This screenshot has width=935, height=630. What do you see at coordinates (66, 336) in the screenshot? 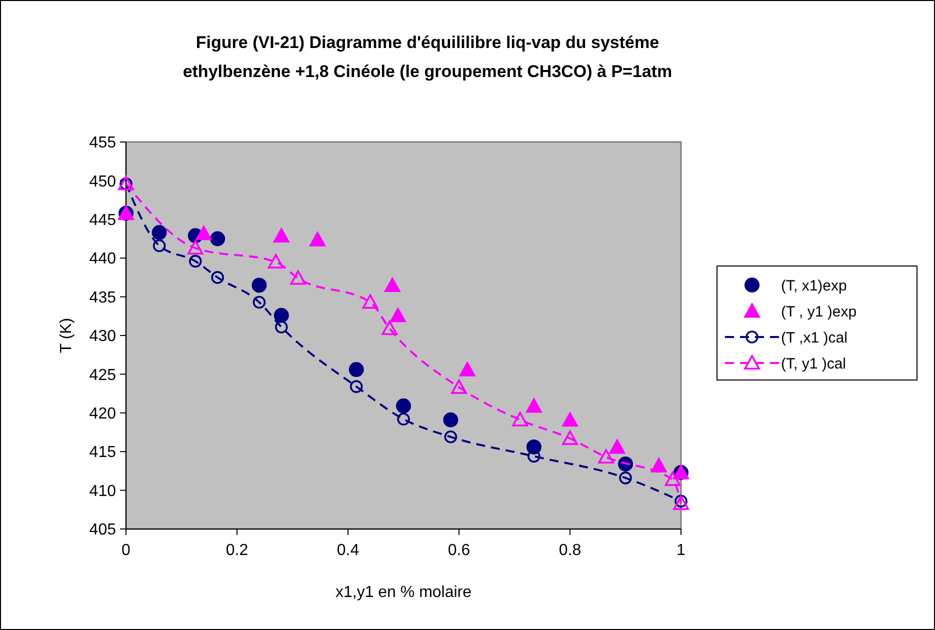
I see `y-axis-title: T (K)` at bounding box center [66, 336].